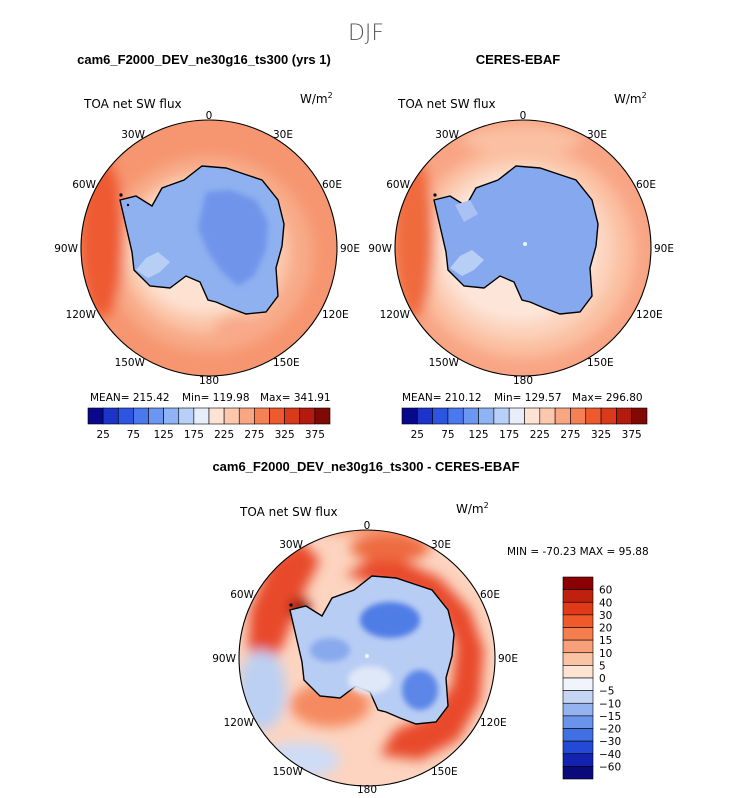  Describe the element at coordinates (630, 98) in the screenshot. I see `panel-obs-units: W/m2` at that location.